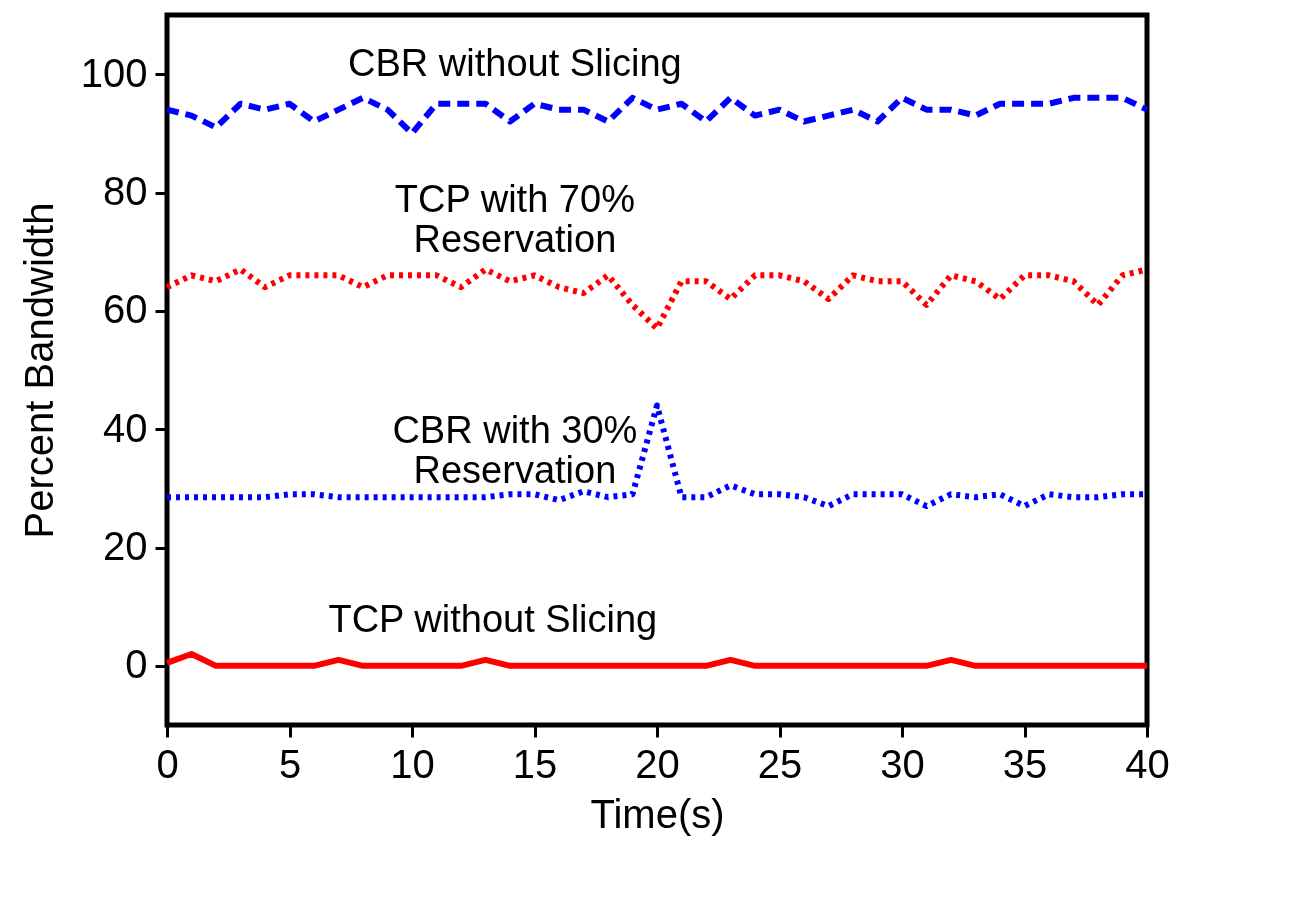  What do you see at coordinates (1025, 763) in the screenshot?
I see `x-tick-label: 35` at bounding box center [1025, 763].